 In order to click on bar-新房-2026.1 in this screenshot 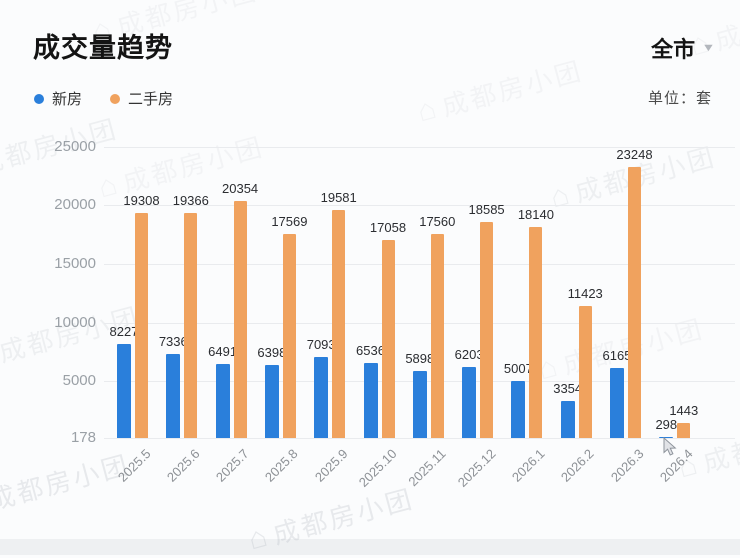, I will do `click(518, 409)`.